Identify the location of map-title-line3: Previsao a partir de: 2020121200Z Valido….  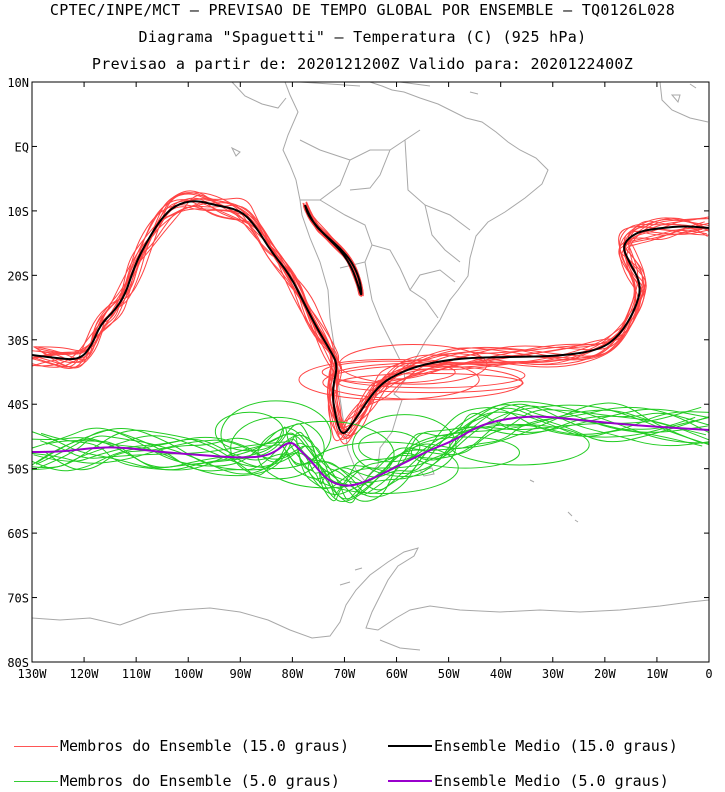
(362, 64).